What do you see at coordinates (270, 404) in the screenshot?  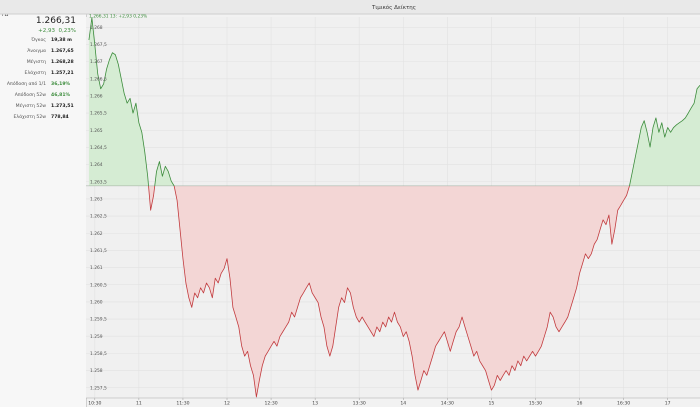 I see `x-tick-label: 12:30` at bounding box center [270, 404].